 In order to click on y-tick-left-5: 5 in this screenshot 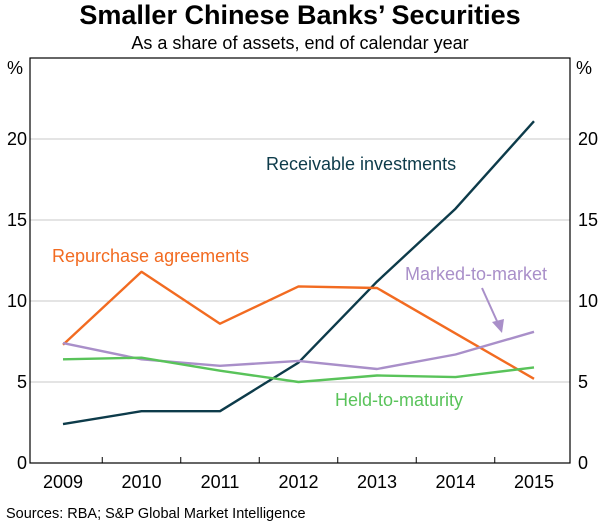, I will do `click(22, 382)`.